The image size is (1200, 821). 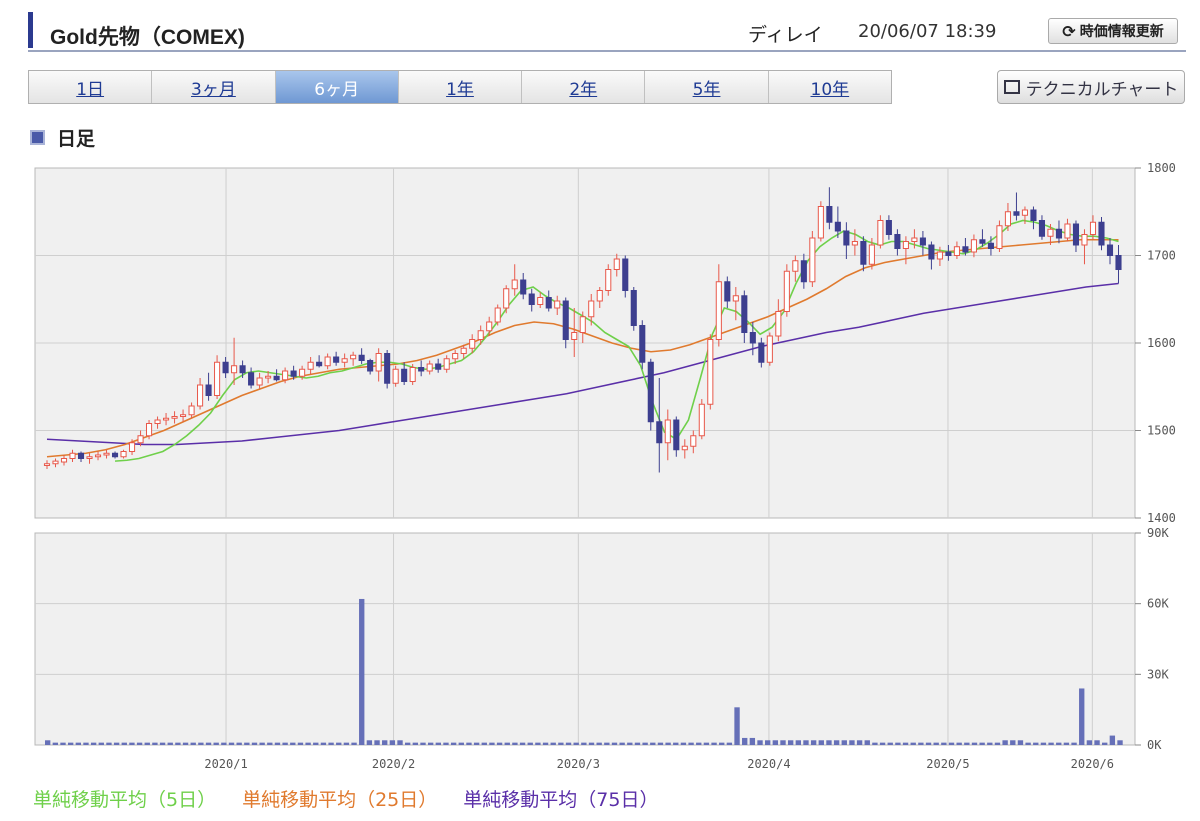 I want to click on price-tick-label: 1500, so click(x=1161, y=431).